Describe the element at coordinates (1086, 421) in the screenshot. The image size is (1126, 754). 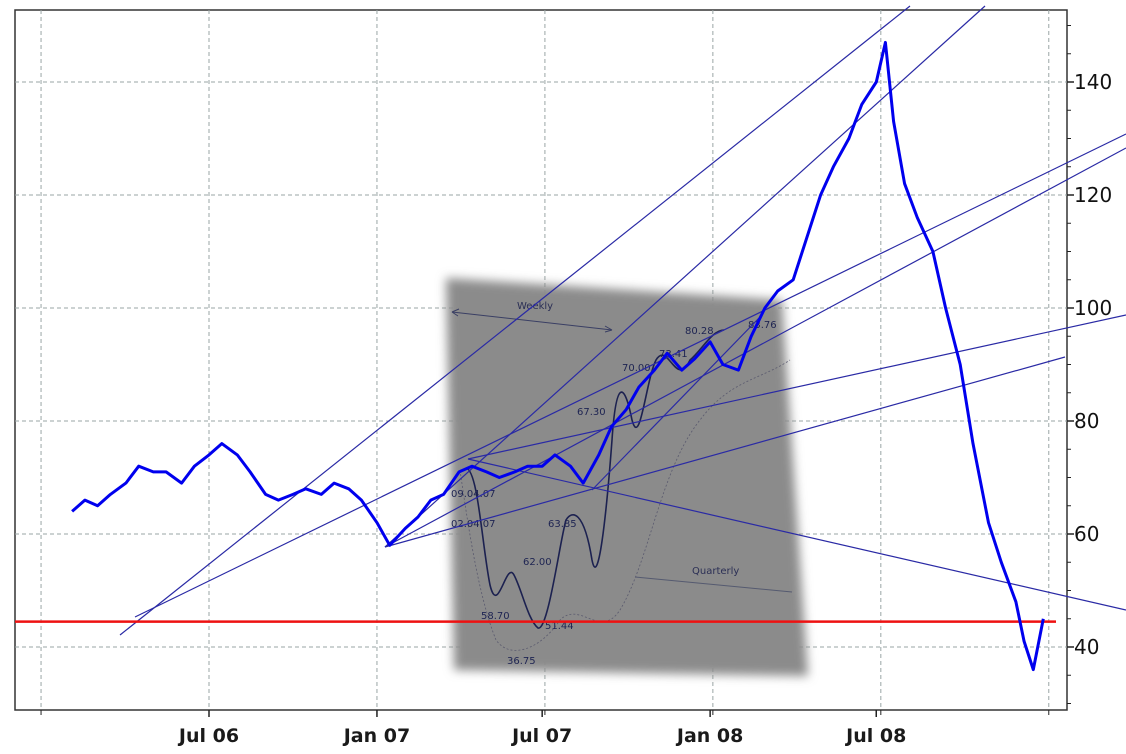
I see `y-tick-label: 80` at that location.